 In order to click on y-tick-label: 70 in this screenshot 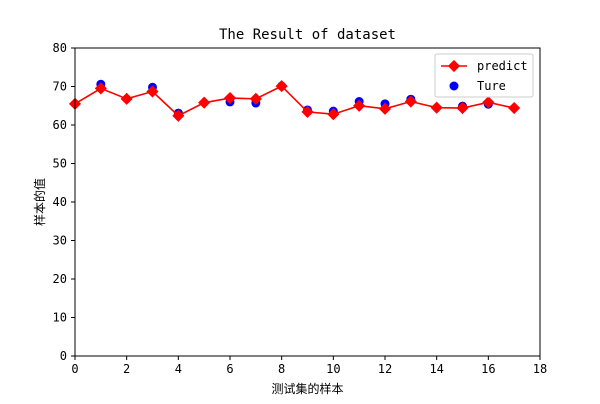, I will do `click(60, 87)`.